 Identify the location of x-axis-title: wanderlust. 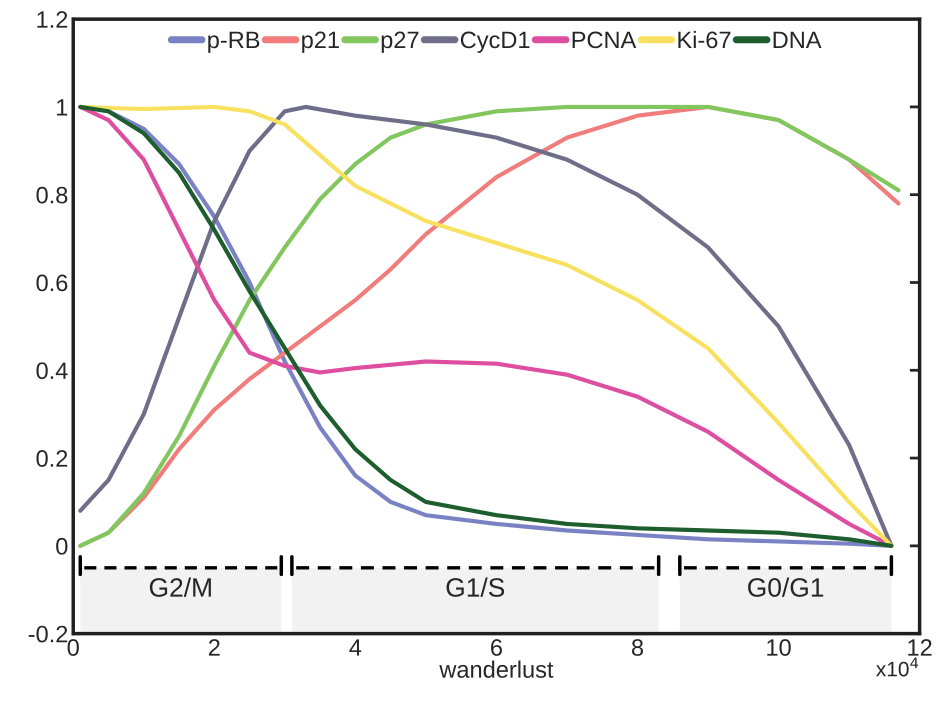
(496, 669).